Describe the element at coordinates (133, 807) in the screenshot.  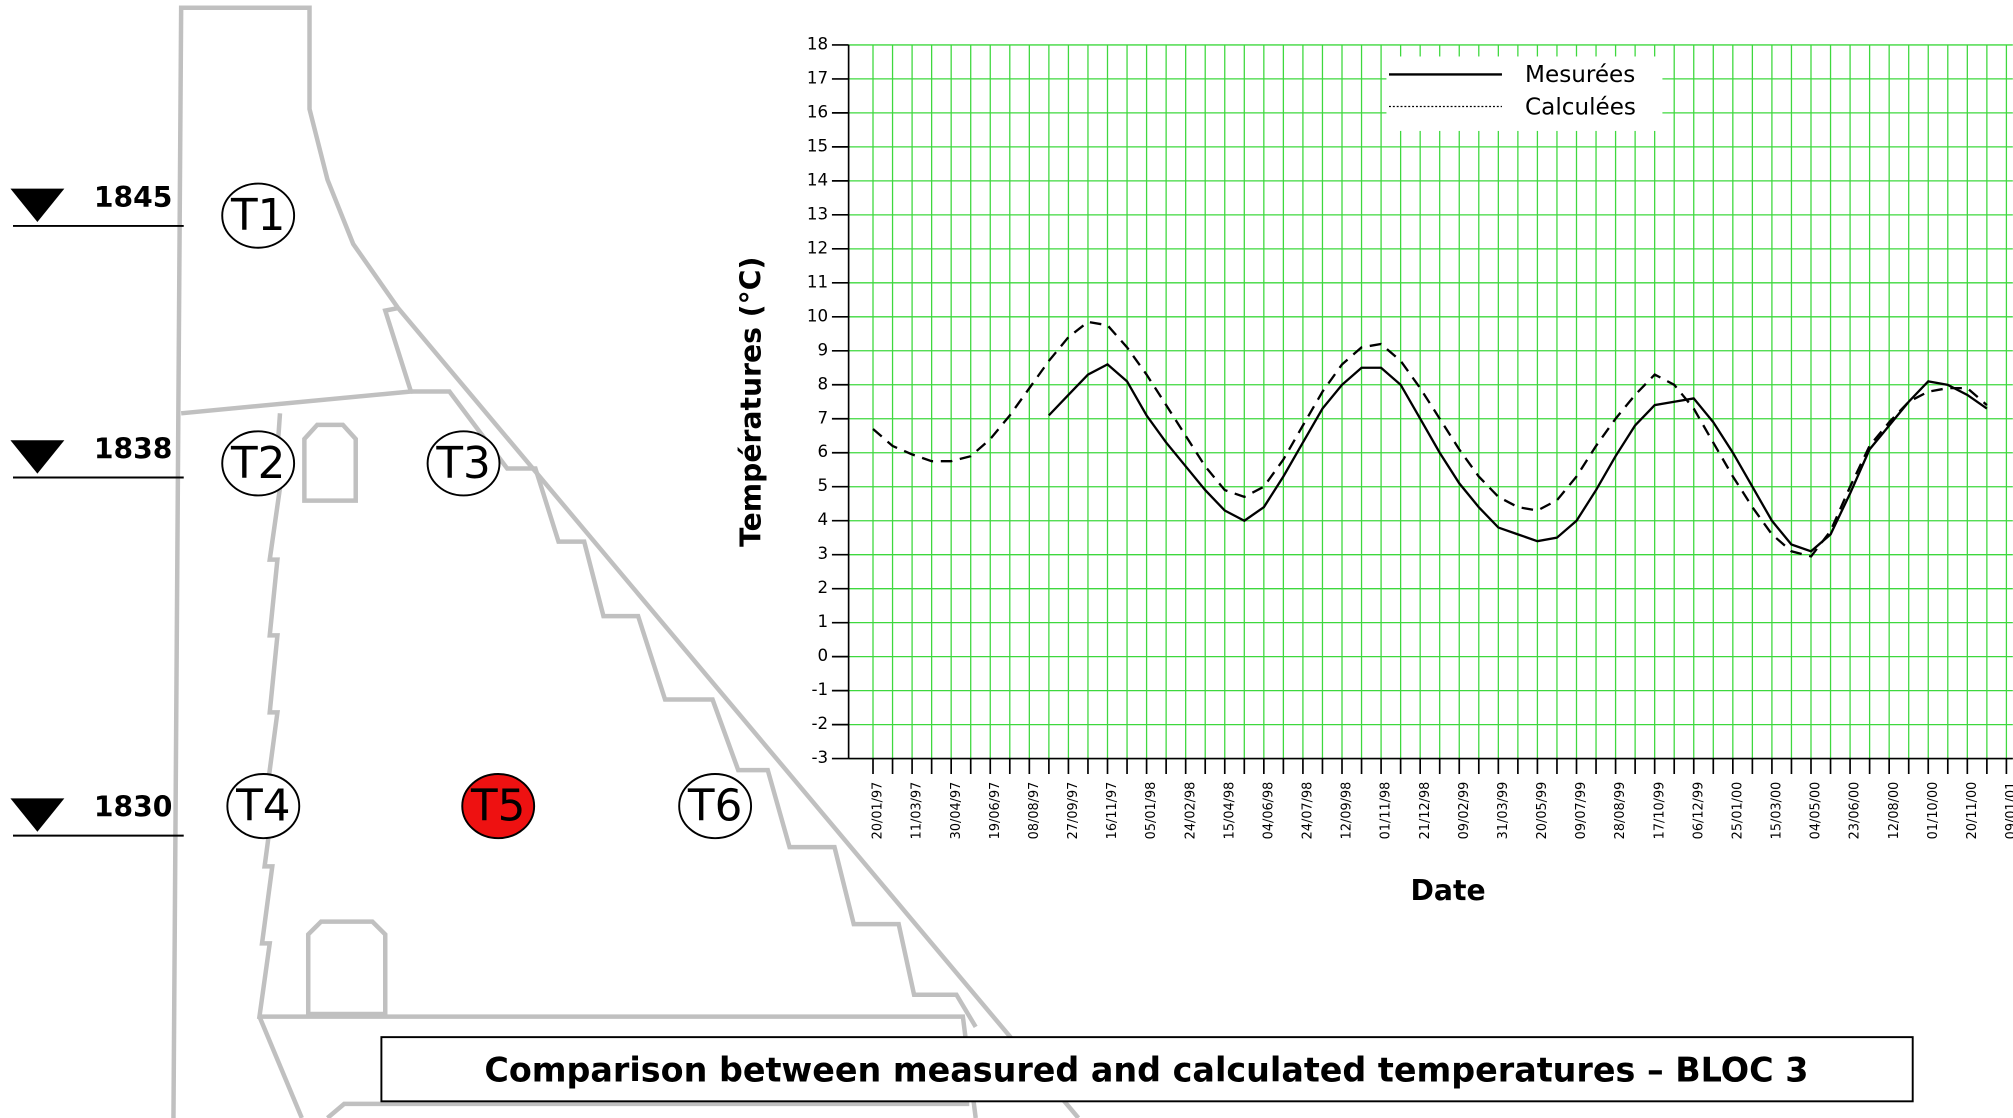
I see `level-label: 1830` at that location.